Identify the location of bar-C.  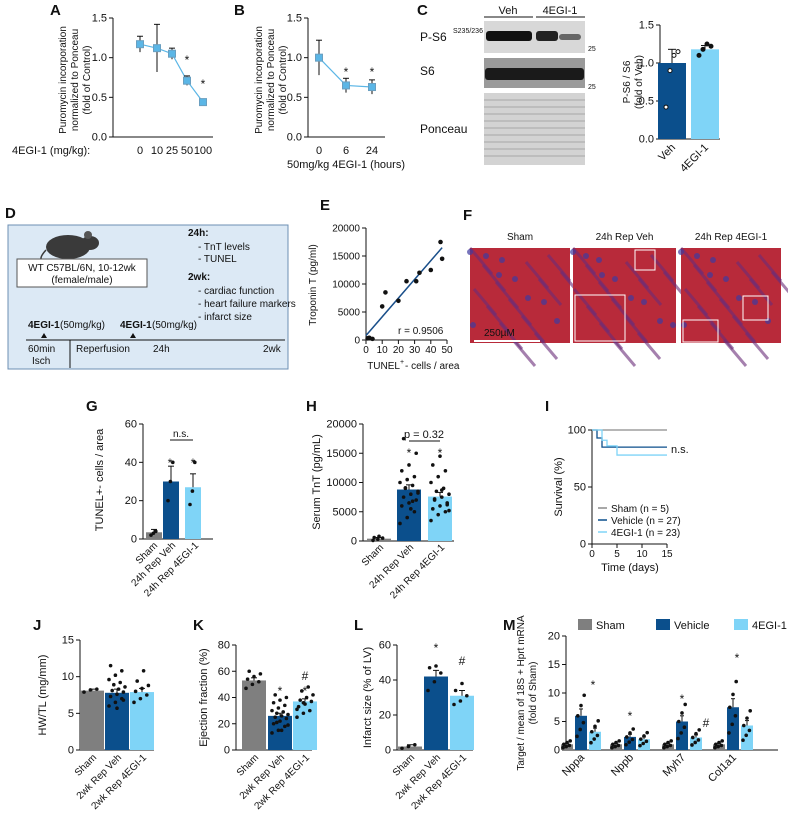
(672, 101).